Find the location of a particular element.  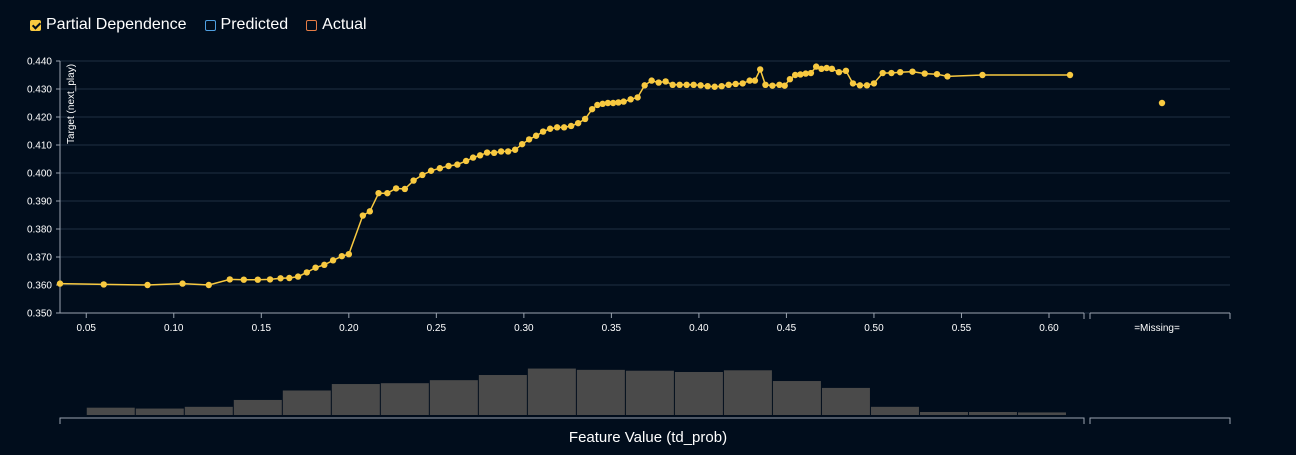

y-tick-label: 0.380 is located at coordinates (39, 230).